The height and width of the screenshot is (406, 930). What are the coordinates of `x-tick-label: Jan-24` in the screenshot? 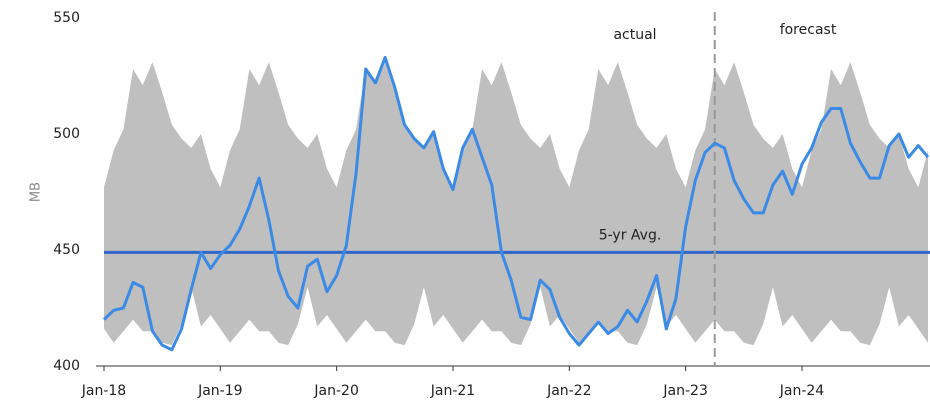 It's located at (802, 391).